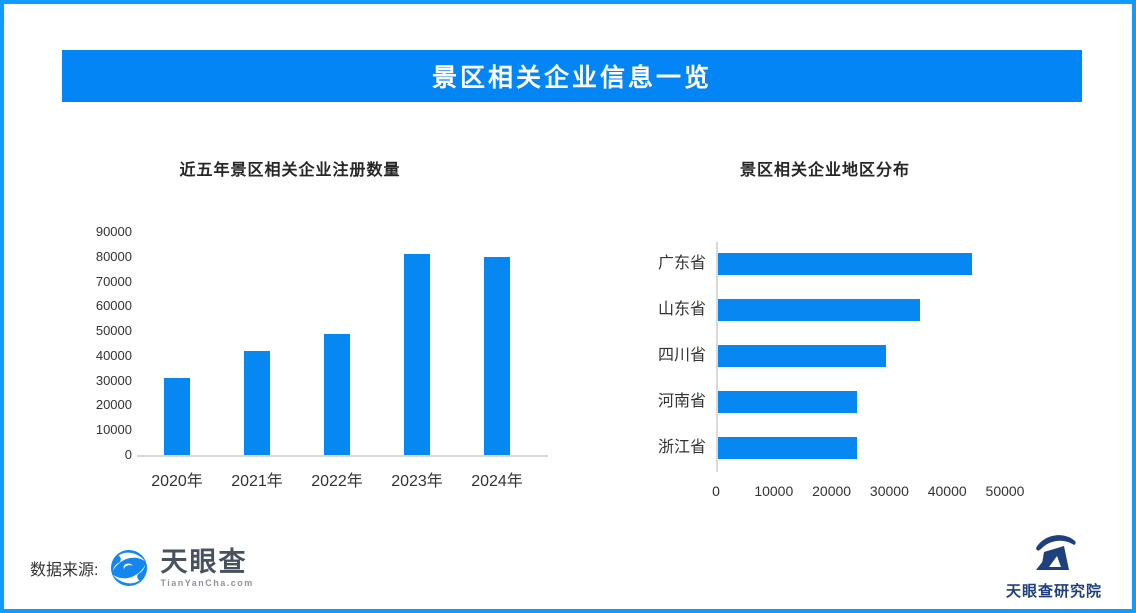 The image size is (1136, 613). Describe the element at coordinates (113, 231) in the screenshot. I see `y-axis-tick-label: 90000` at that location.